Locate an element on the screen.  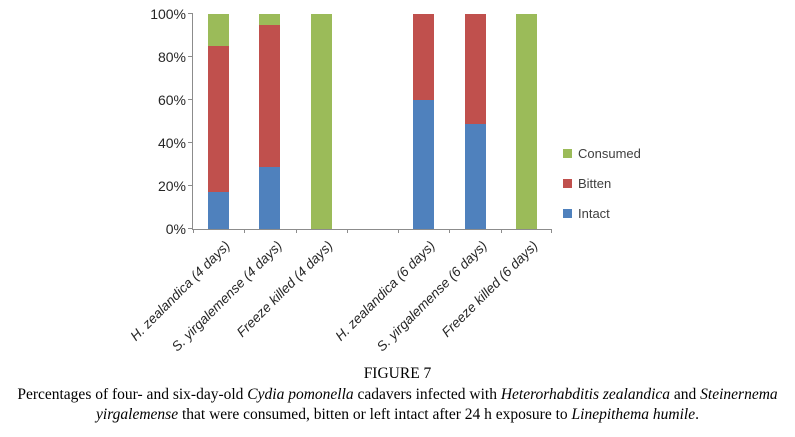
species-name: Steinernema yirgalemense is located at coordinates (437, 404).